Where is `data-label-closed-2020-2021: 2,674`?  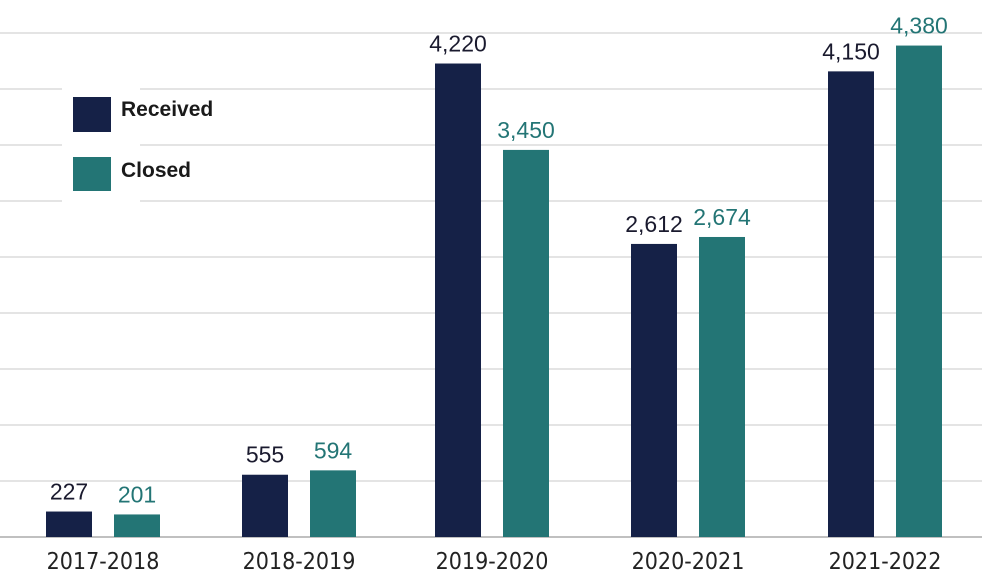
data-label-closed-2020-2021: 2,674 is located at coordinates (722, 217).